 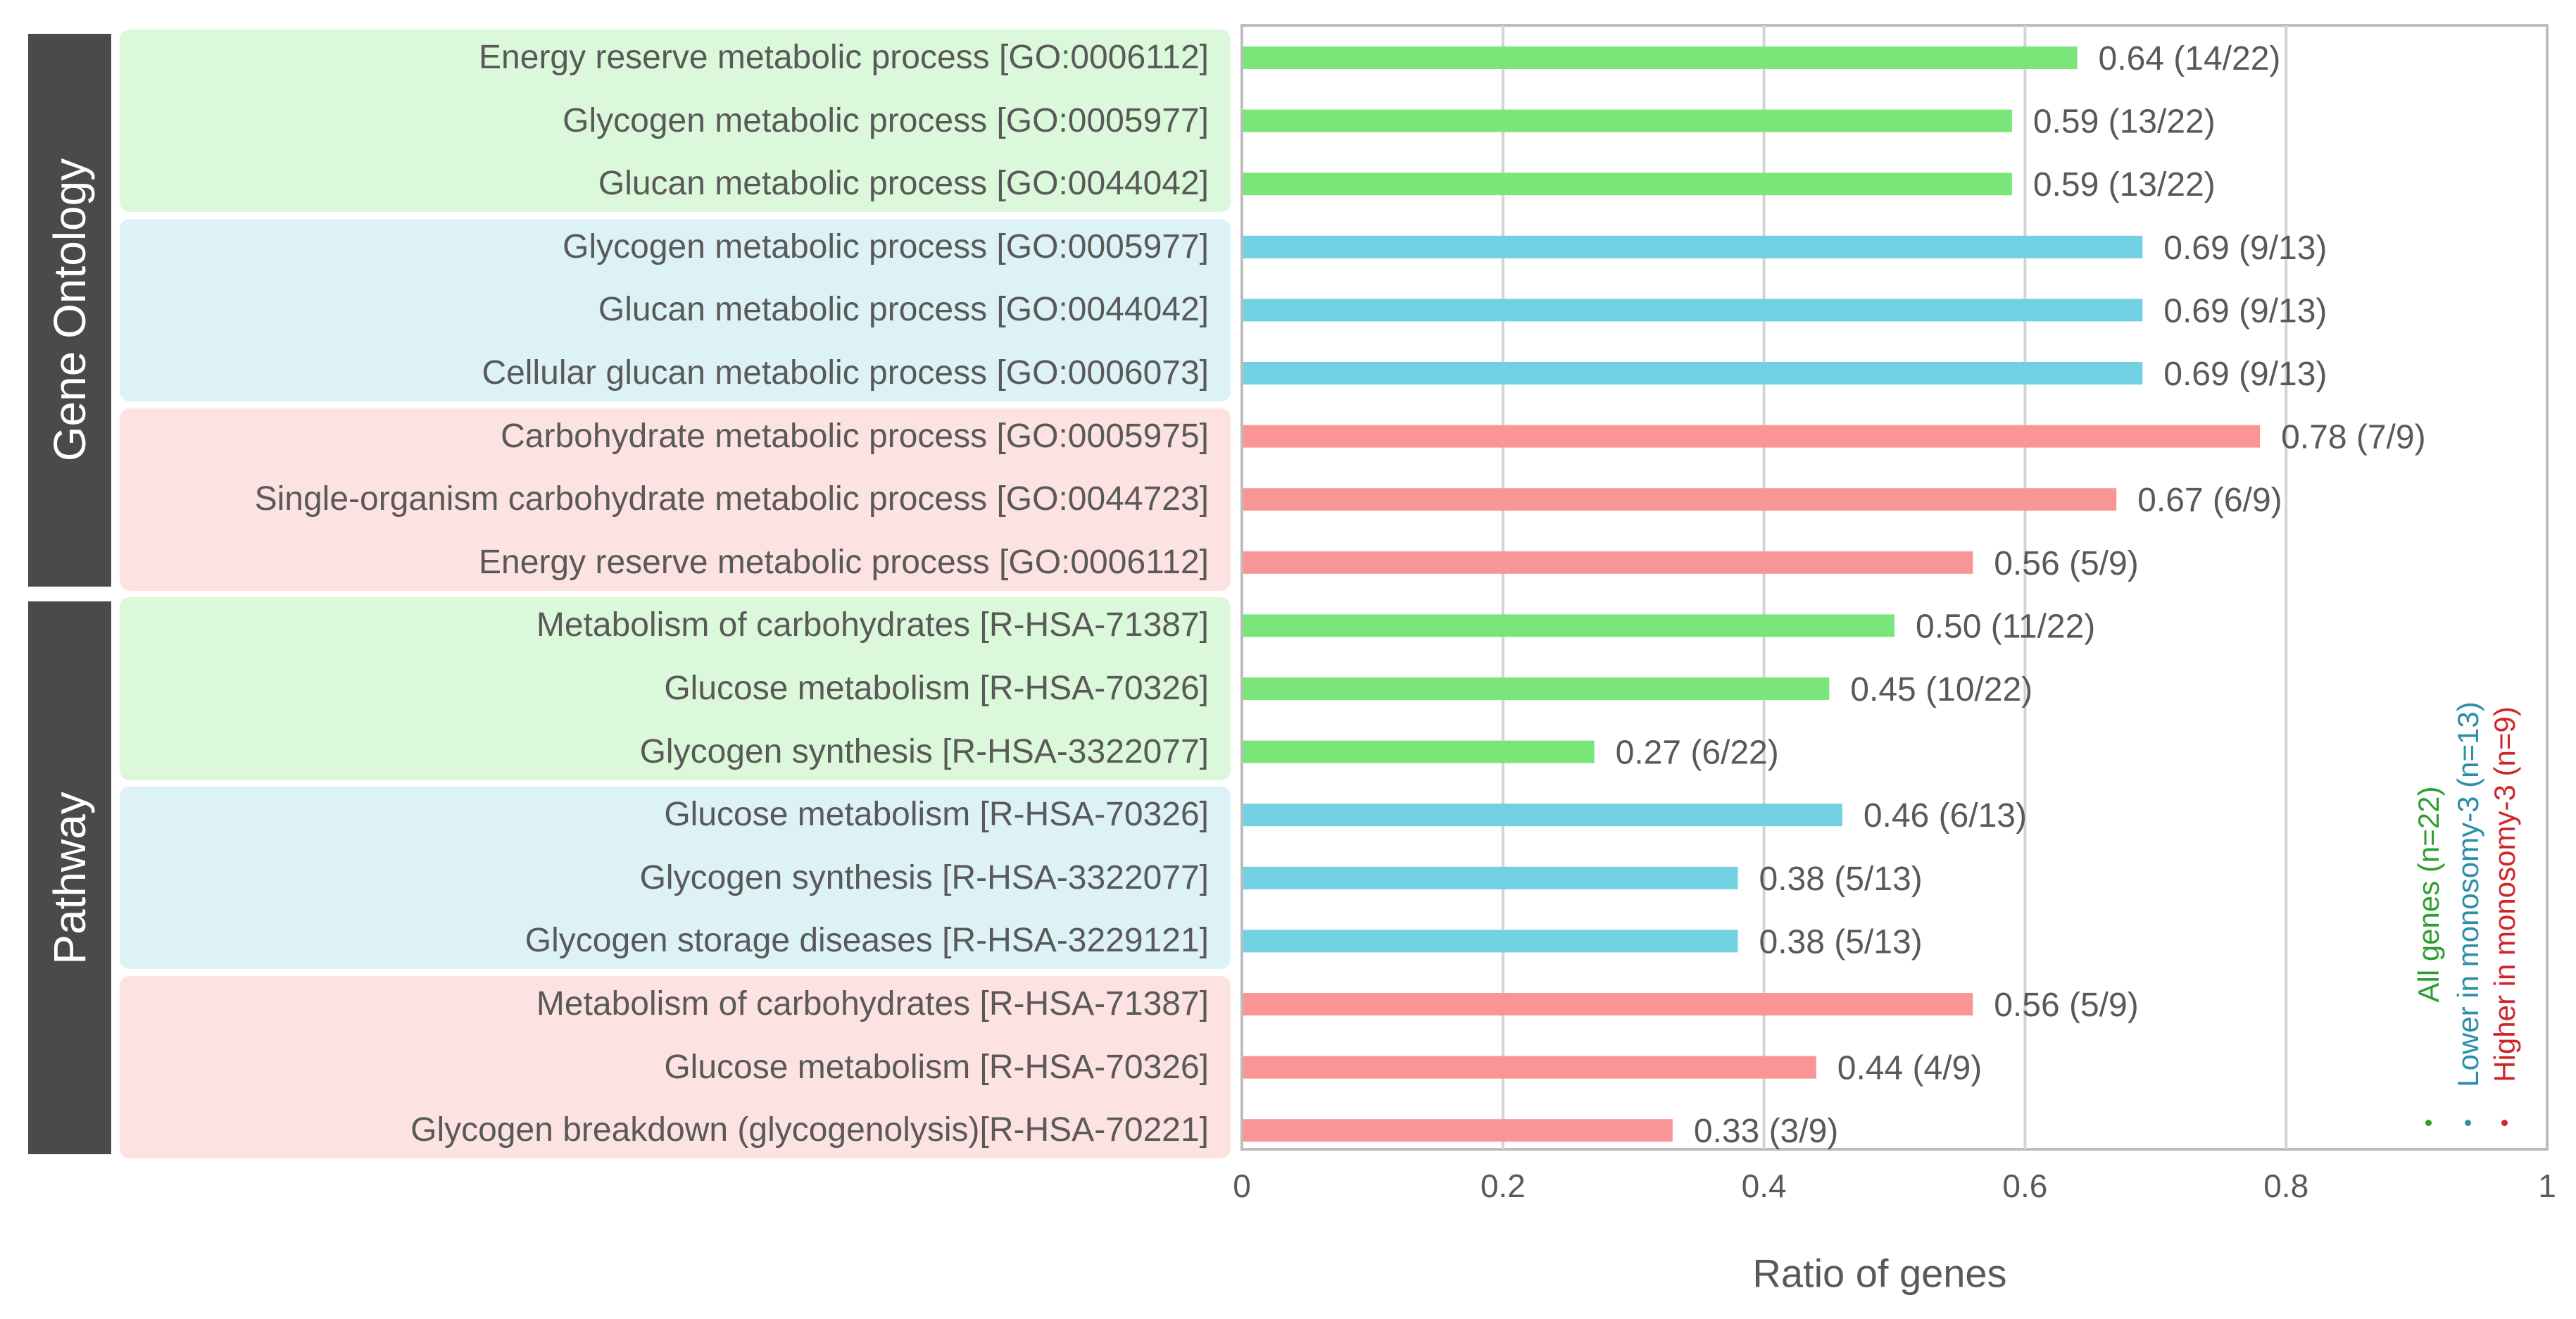 What do you see at coordinates (2428, 894) in the screenshot?
I see `legend-label: All genes (n=22)` at bounding box center [2428, 894].